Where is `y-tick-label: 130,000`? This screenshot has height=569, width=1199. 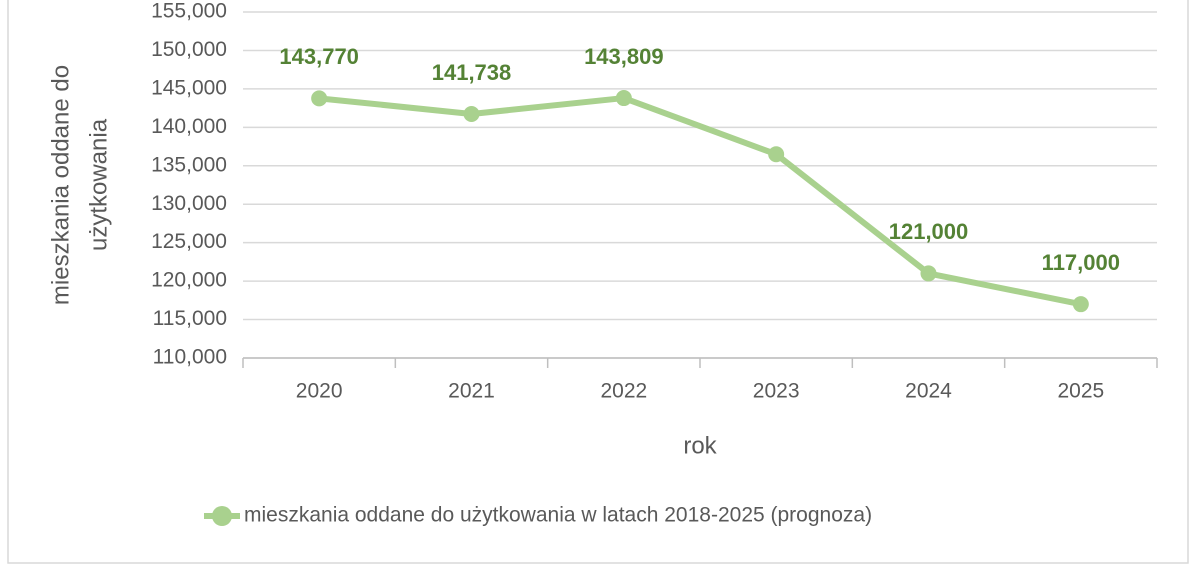
y-tick-label: 130,000 is located at coordinates (189, 203).